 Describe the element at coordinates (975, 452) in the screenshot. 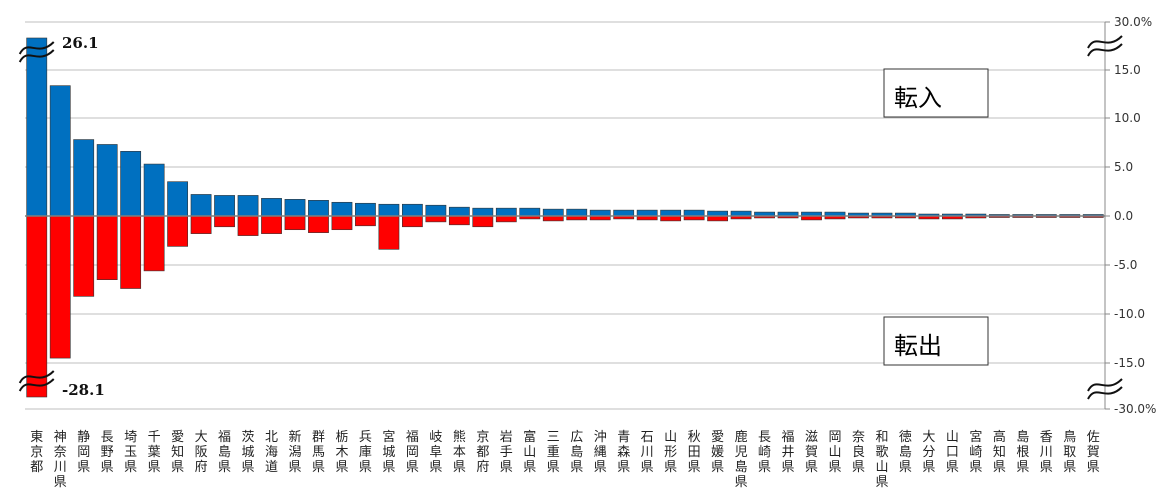

I see `category-label-40: 宮崎県` at that location.